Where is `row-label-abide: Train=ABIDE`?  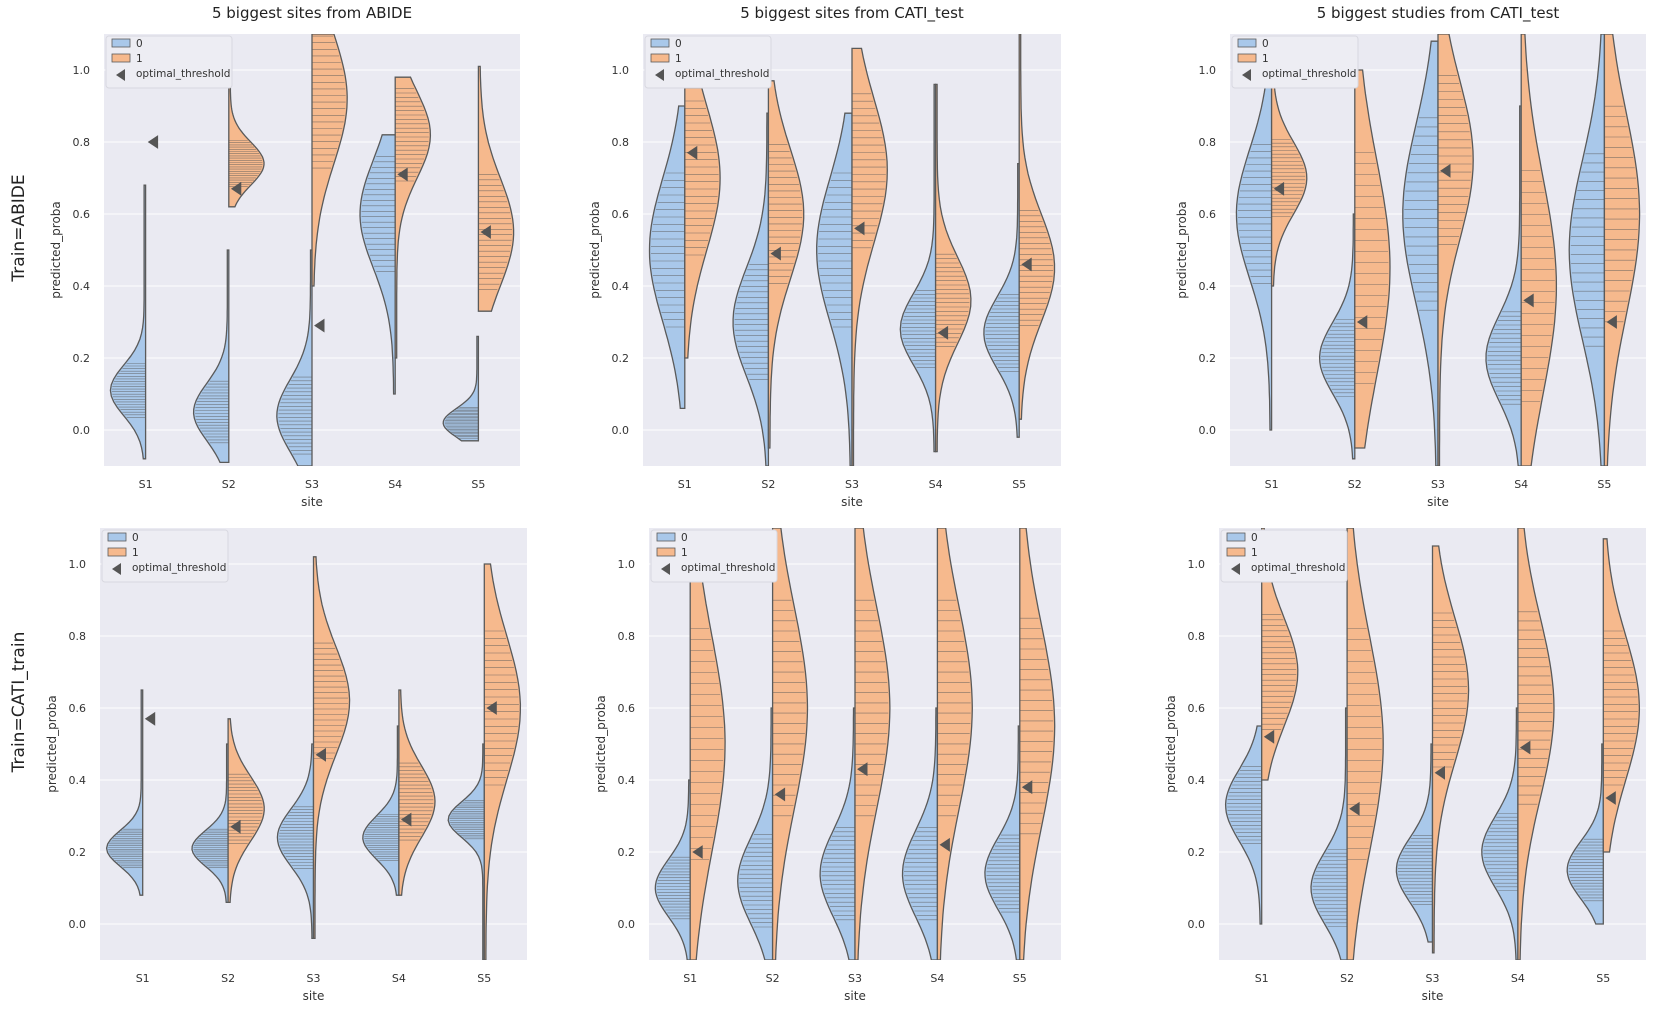
row-label-abide: Train=ABIDE is located at coordinates (19, 228).